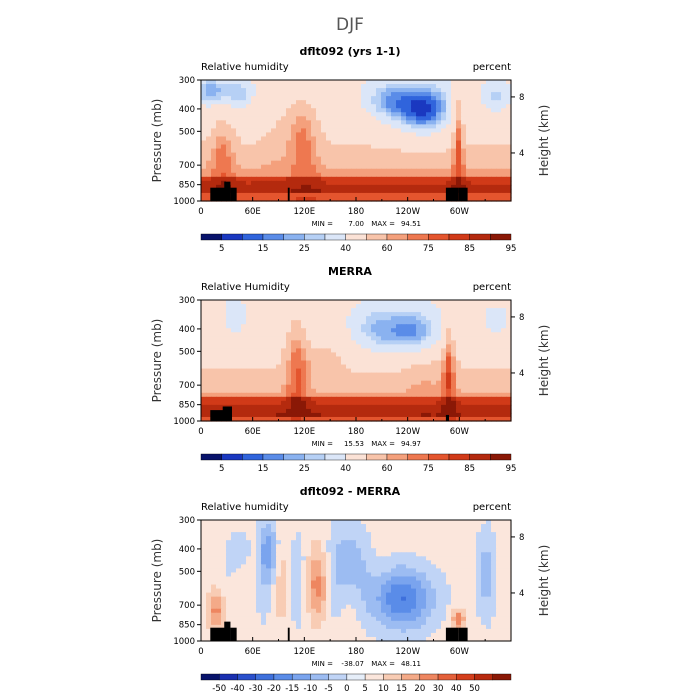 This screenshot has height=700, width=700. What do you see at coordinates (335, 457) in the screenshot?
I see `colorbar-swatch` at bounding box center [335, 457].